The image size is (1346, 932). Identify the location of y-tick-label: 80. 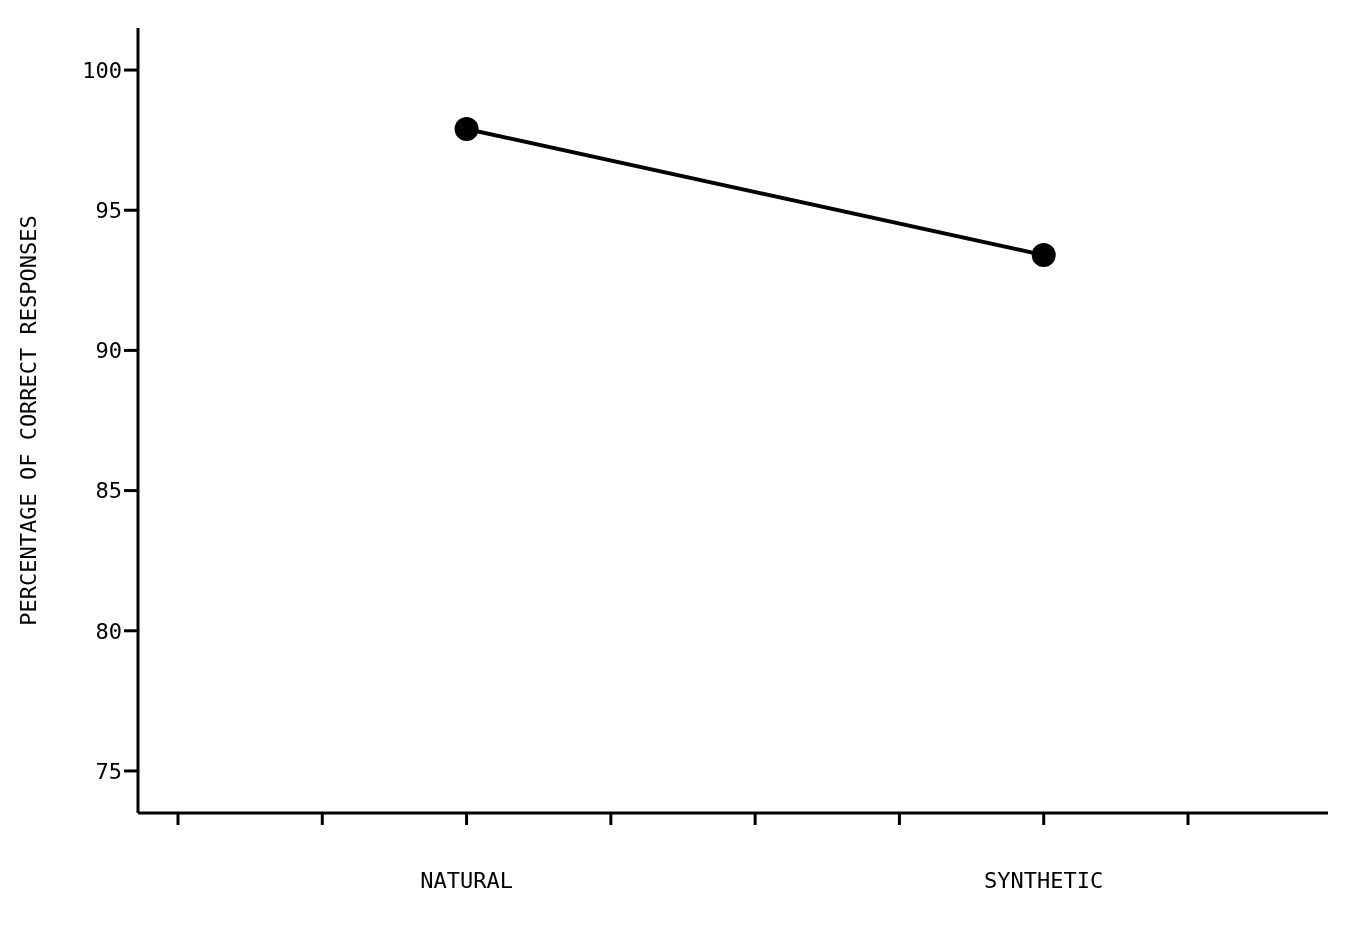
(108, 631).